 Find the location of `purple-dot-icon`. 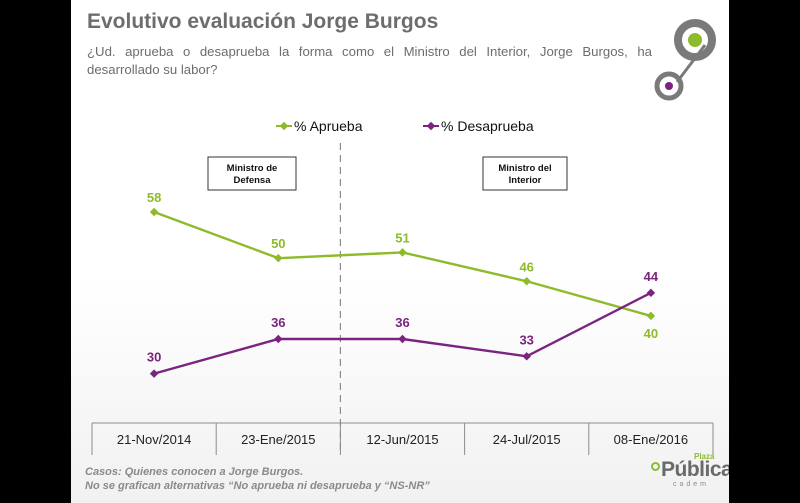

purple-dot-icon is located at coordinates (669, 86).